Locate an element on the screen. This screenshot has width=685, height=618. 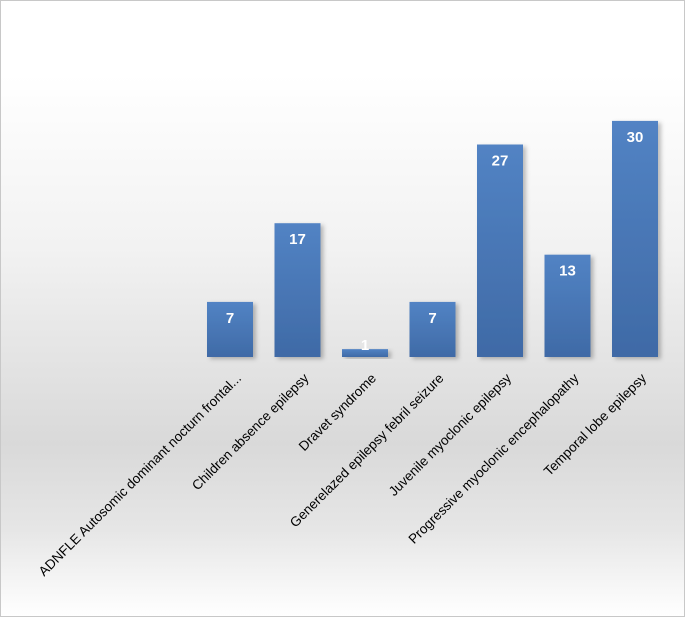
data-label: 17 is located at coordinates (297, 239).